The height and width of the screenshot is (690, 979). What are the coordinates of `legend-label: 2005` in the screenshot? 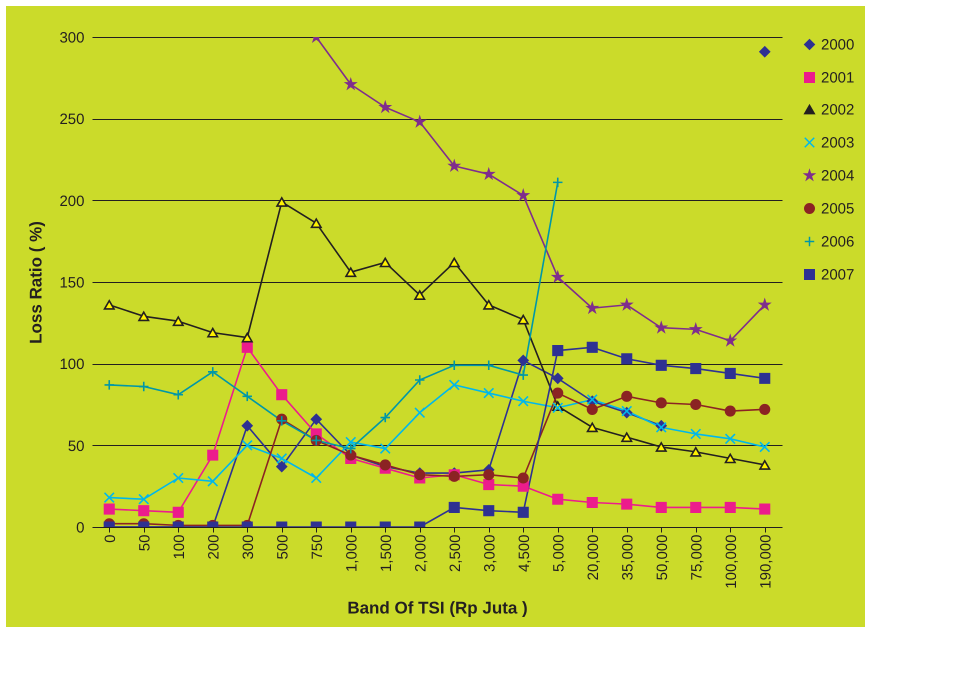 It's located at (837, 209).